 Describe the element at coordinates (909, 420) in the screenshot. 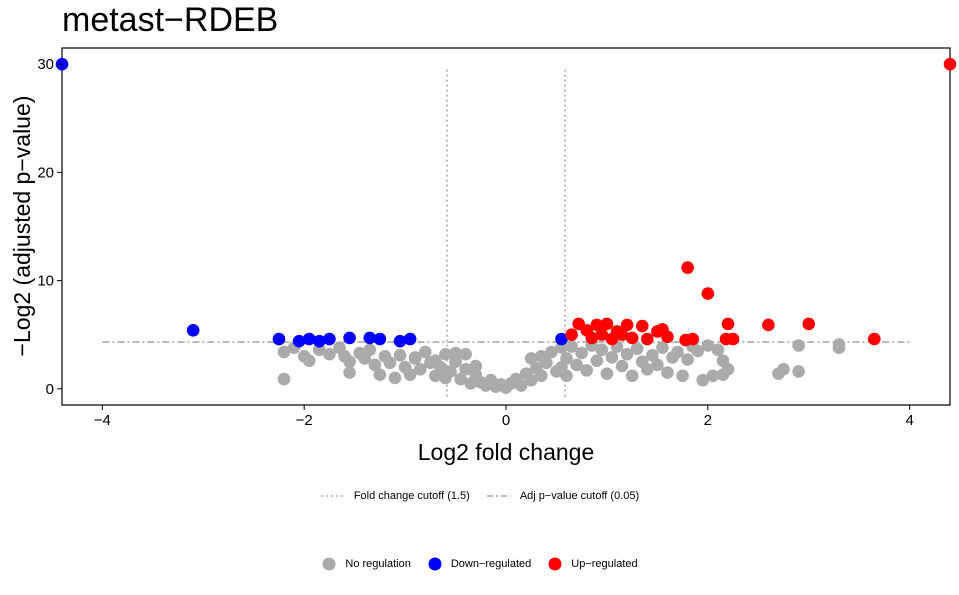

I see `x-tick-label: 4` at that location.